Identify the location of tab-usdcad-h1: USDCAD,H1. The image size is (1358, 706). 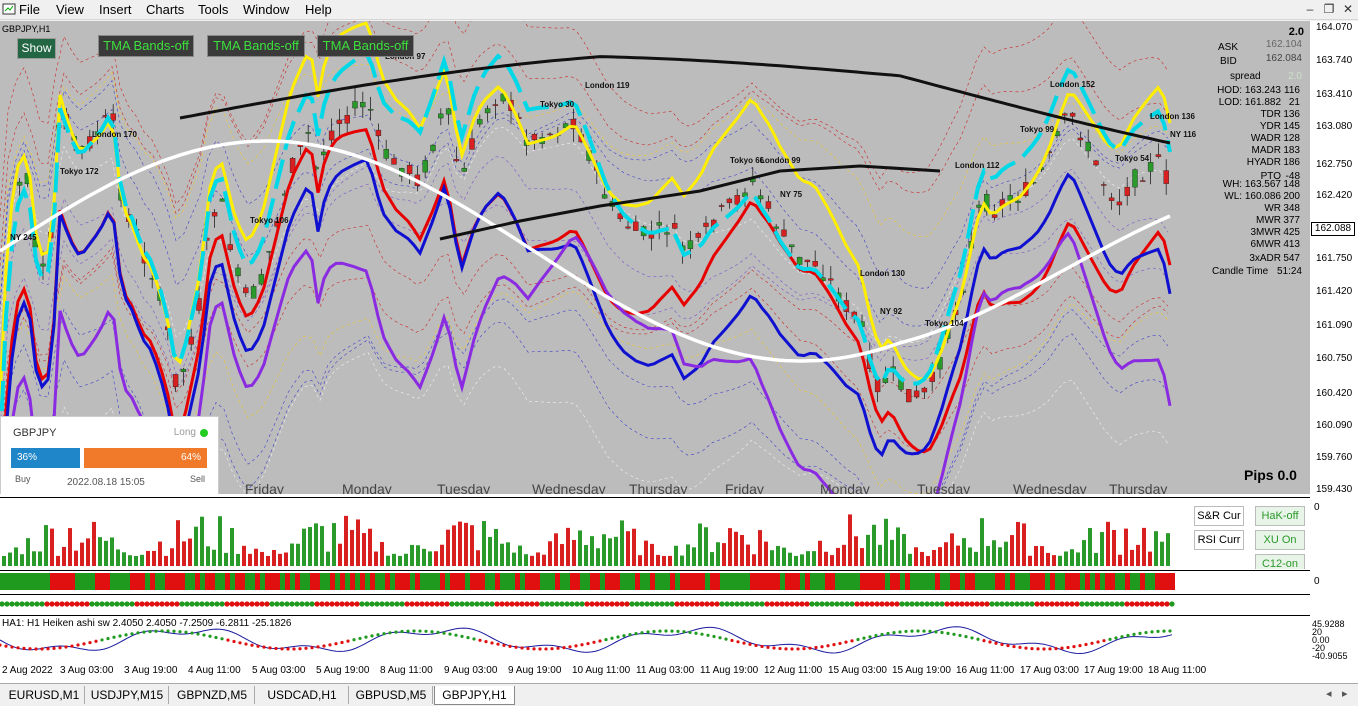
(302, 695).